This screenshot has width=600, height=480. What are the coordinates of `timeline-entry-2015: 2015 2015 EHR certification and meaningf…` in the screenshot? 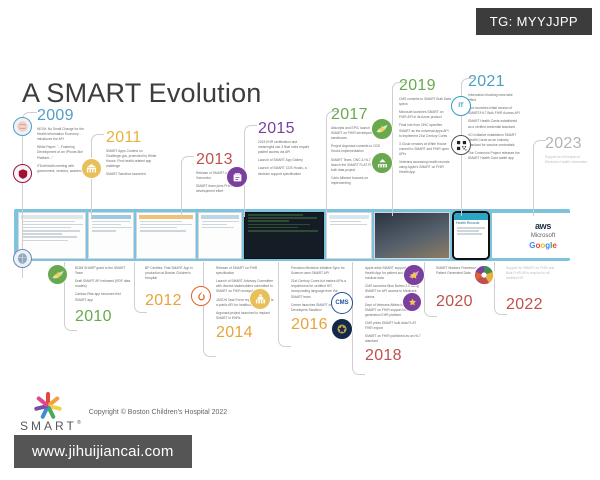 It's located at (284, 150).